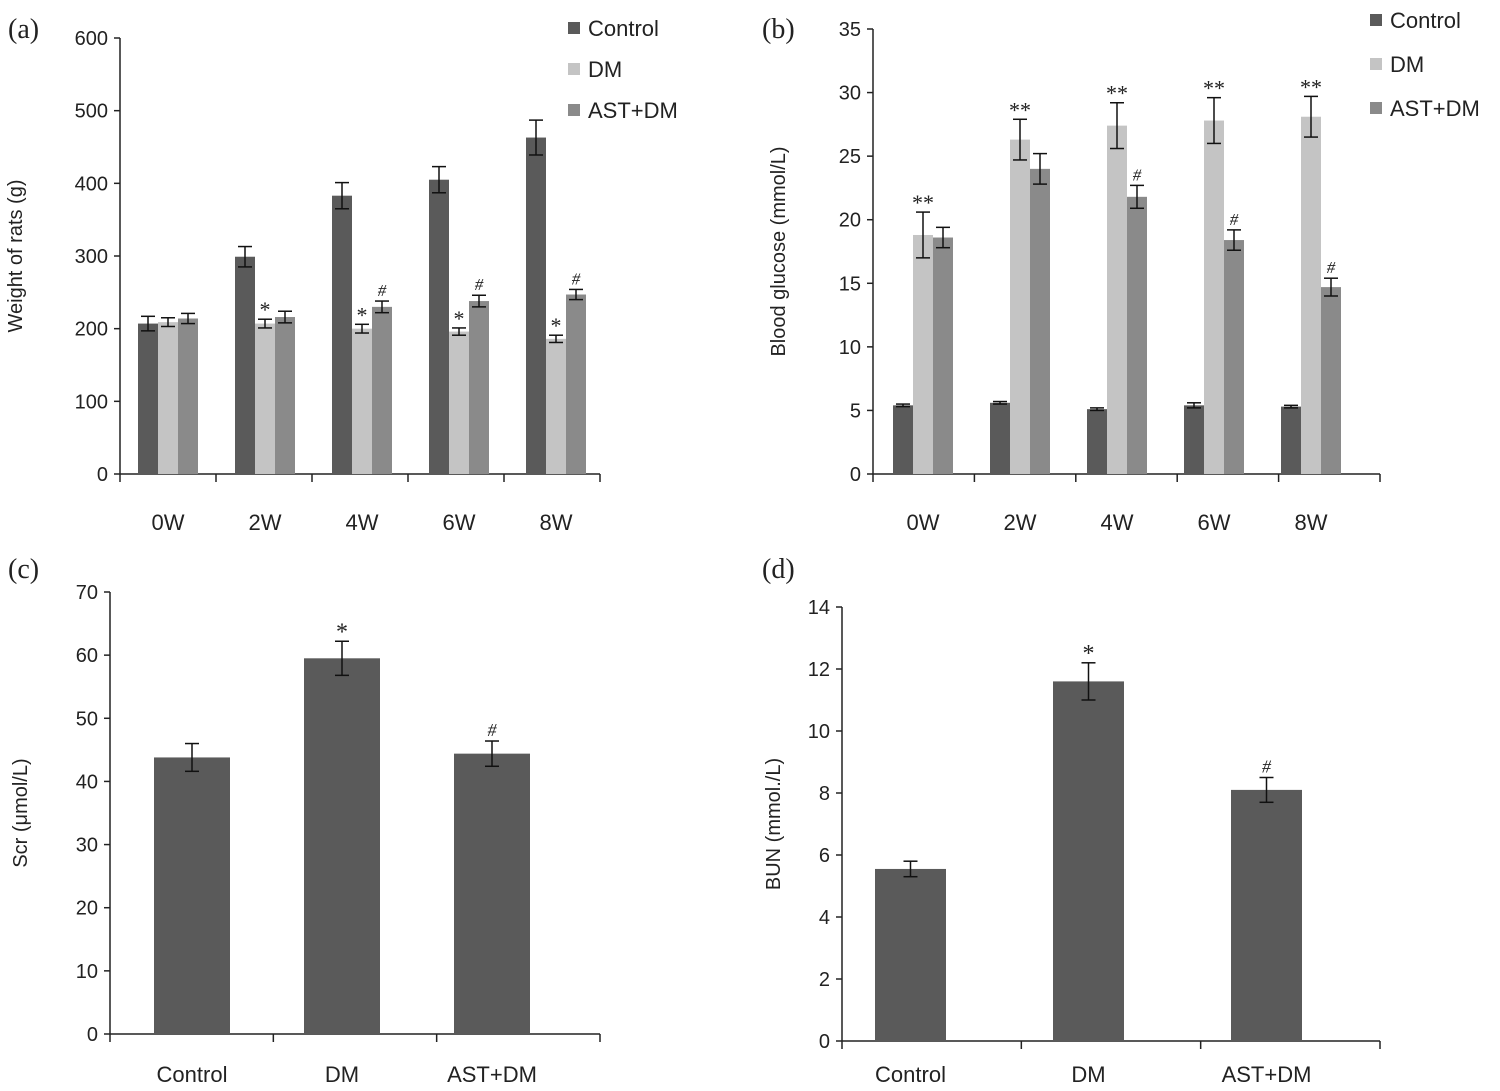  Describe the element at coordinates (1267, 1074) in the screenshot. I see `x-tick-label: AST+DM` at that location.